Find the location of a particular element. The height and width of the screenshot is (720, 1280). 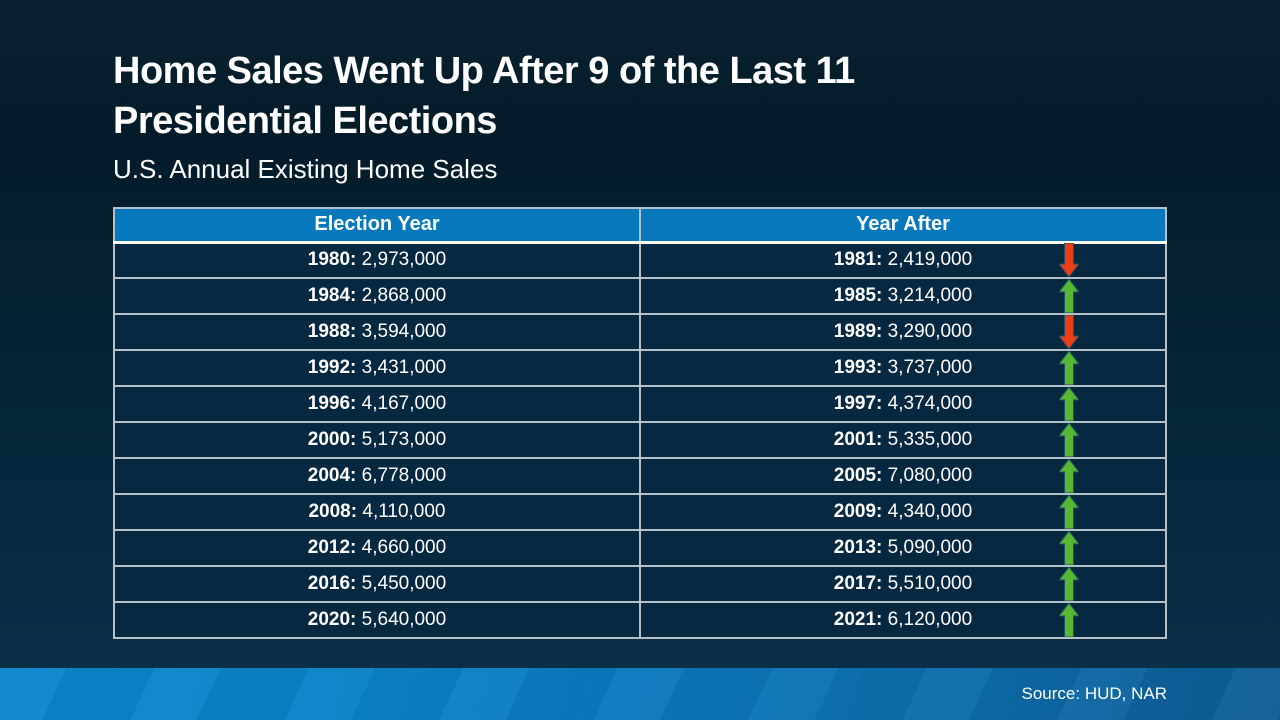

election-year-cell: 1984: 2,868,000 is located at coordinates (377, 296).